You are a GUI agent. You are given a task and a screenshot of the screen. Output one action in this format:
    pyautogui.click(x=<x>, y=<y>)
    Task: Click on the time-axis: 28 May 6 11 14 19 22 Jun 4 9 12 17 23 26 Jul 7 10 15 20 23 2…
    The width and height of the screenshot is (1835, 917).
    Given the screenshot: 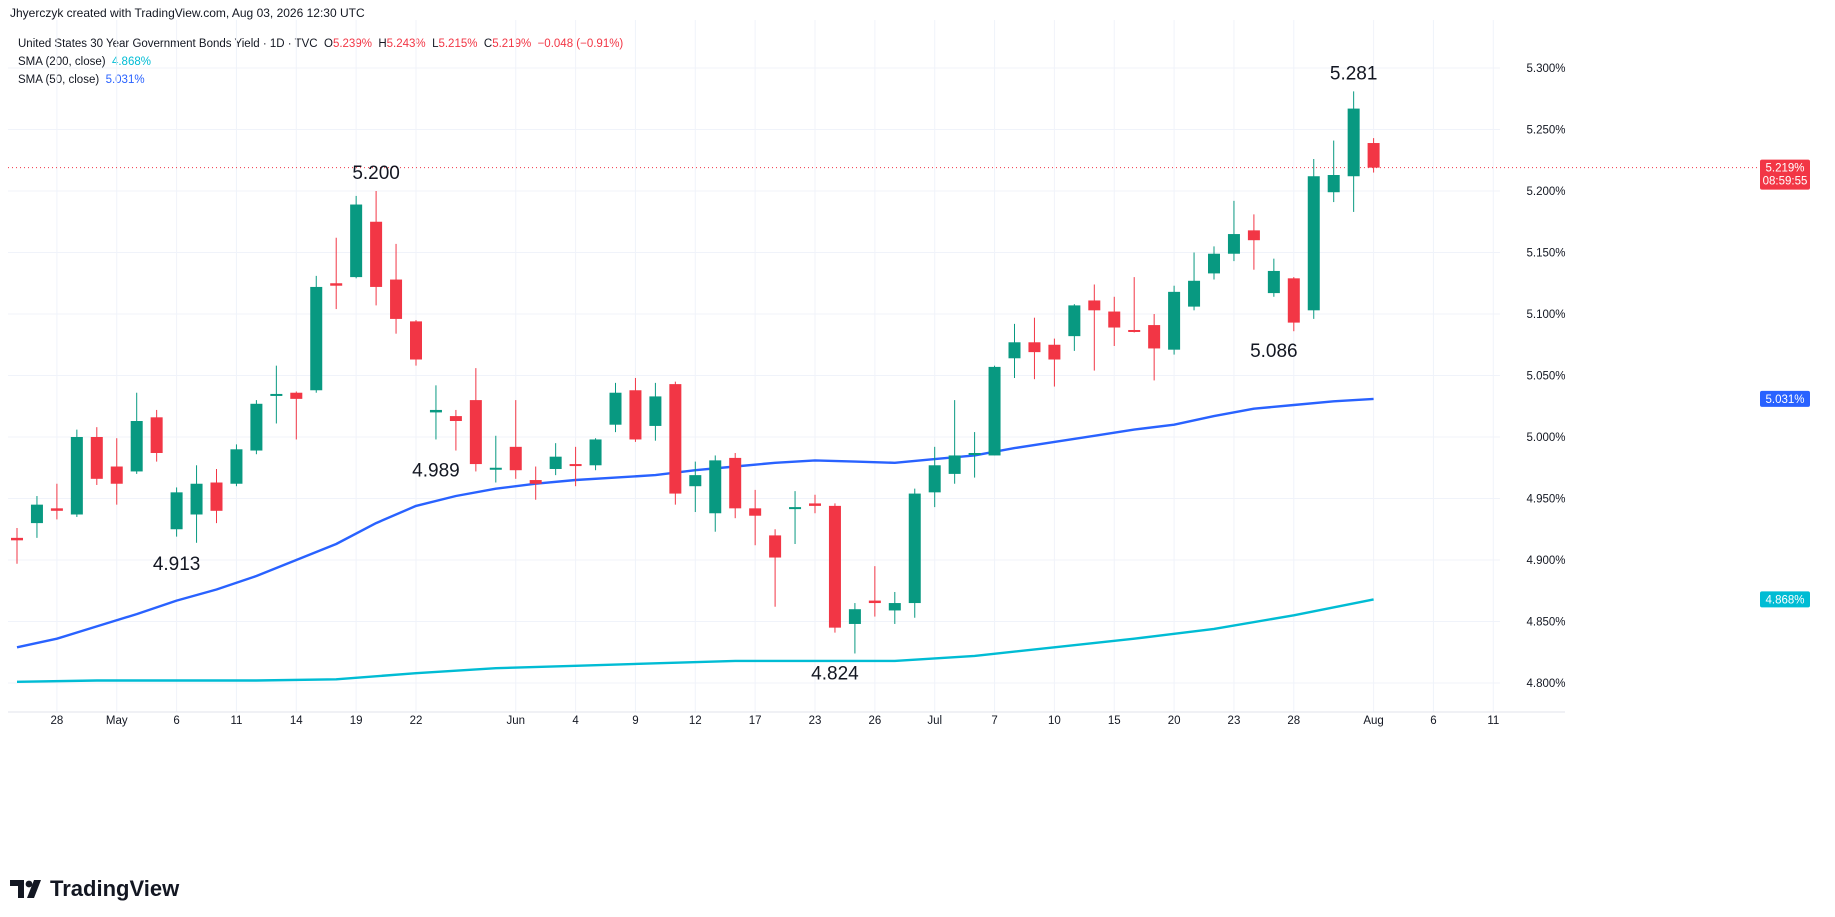 What is the action you would take?
    pyautogui.click(x=775, y=721)
    